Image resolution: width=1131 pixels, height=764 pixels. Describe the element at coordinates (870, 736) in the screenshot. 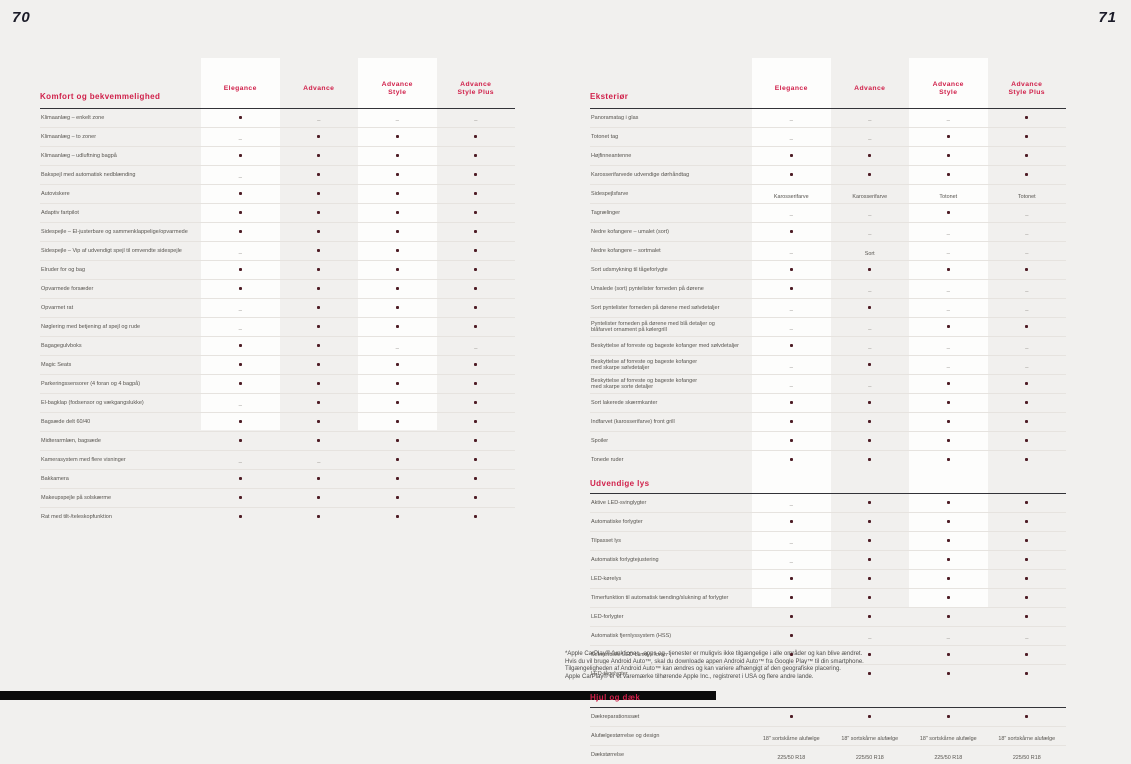

I see `spec-value-cell: 18" sortskårne alufælge` at that location.